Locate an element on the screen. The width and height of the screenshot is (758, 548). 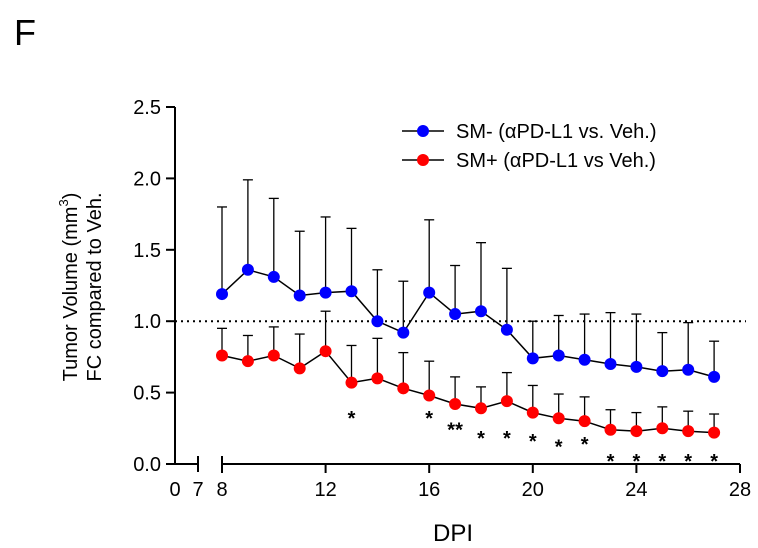
panel-label: F is located at coordinates (25, 32).